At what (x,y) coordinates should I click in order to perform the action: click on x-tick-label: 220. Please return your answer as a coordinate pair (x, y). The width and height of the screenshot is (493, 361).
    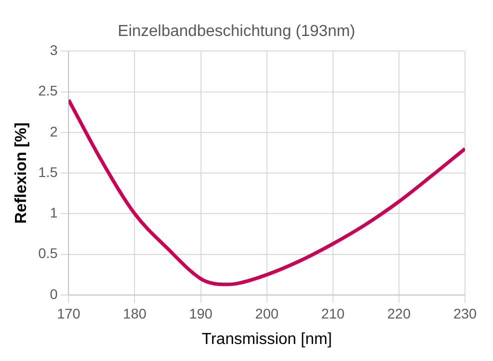
    Looking at the image, I should click on (399, 313).